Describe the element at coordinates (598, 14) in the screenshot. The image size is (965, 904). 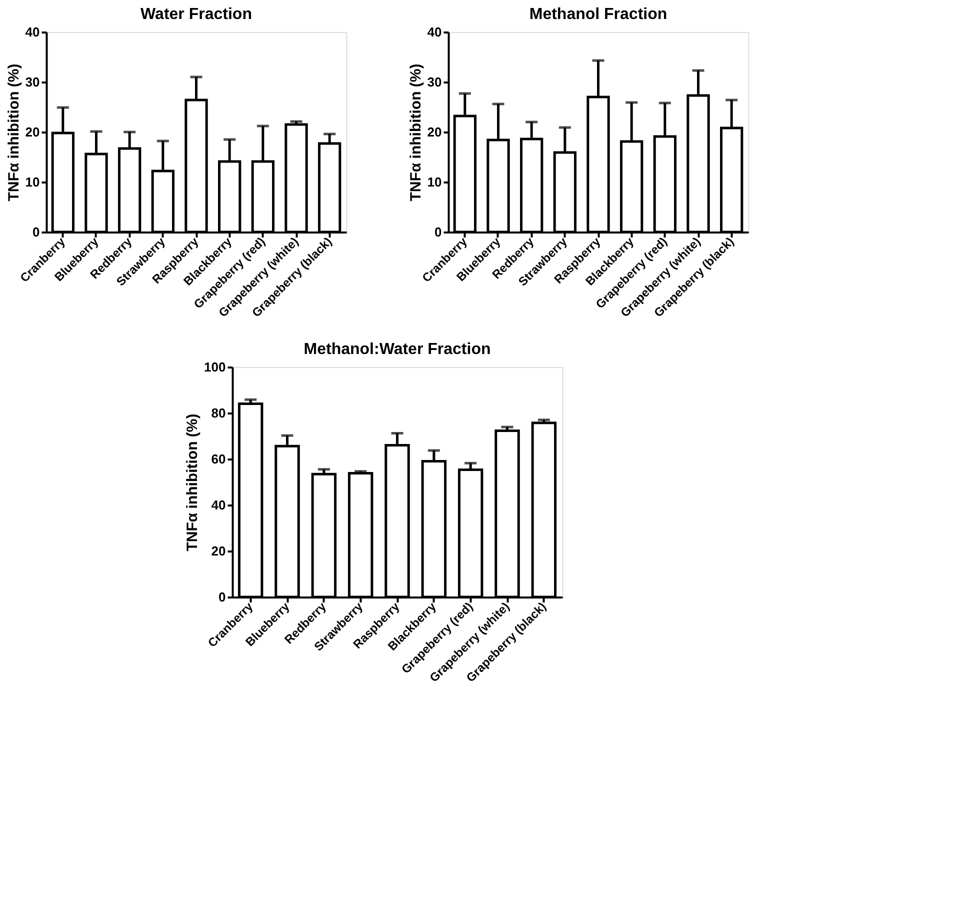
I see `chart-title: Methanol Fraction` at that location.